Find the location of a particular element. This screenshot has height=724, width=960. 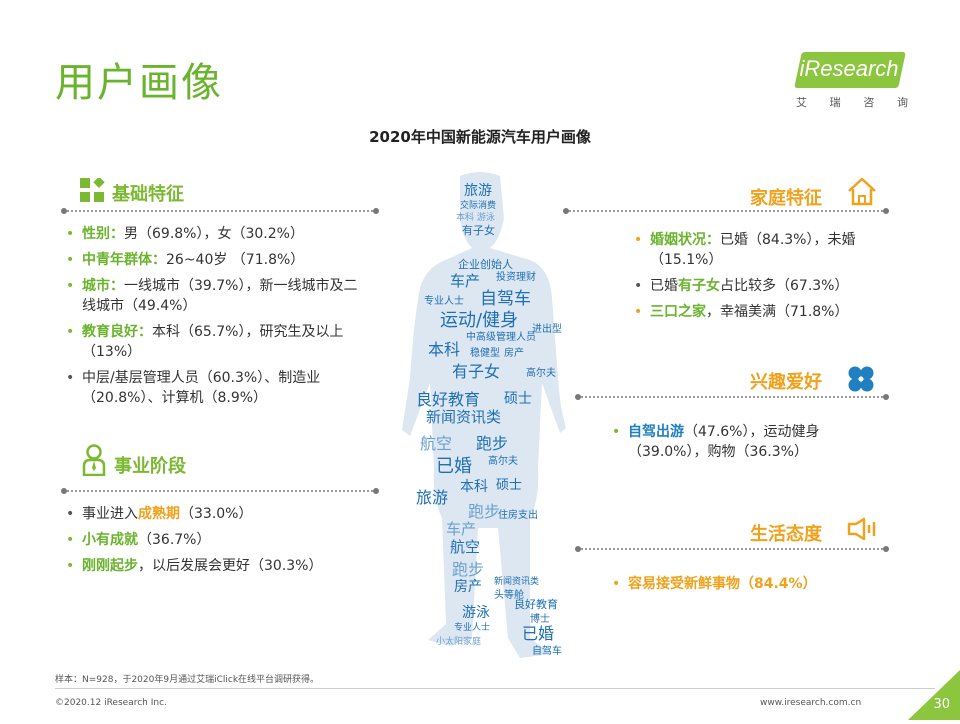

list-item: 已婚有子女占比较多（67.3%） is located at coordinates (762, 286).